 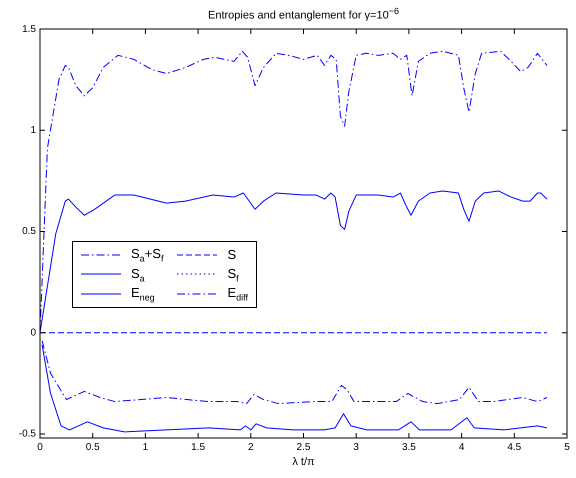 I want to click on chart-title: Entropies and entanglement for γ=10$^{−6}$, so click(x=303, y=14).